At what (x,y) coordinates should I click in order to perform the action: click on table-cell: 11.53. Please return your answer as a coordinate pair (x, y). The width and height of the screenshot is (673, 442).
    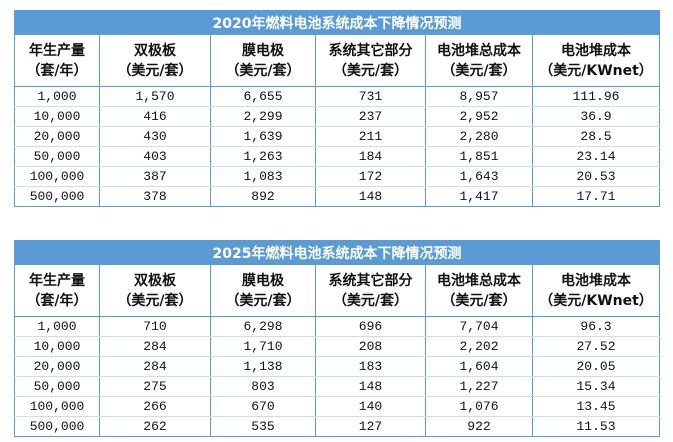
    Looking at the image, I should click on (596, 426).